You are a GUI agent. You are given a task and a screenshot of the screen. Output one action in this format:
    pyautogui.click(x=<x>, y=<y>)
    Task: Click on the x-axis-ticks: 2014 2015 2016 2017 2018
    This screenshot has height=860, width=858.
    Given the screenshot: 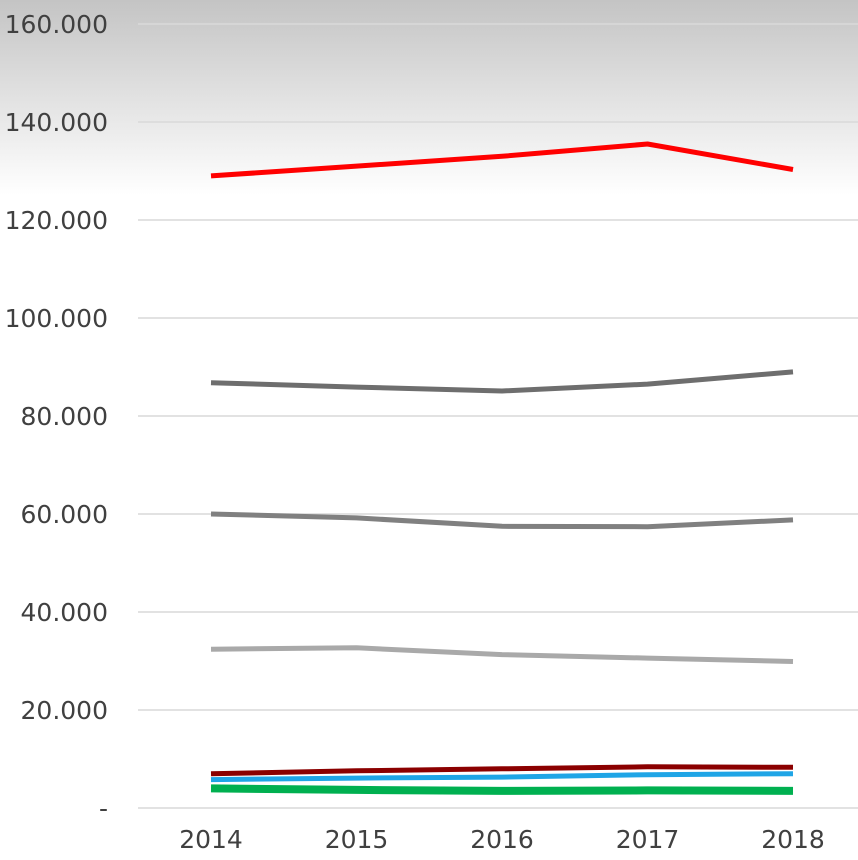 What is the action you would take?
    pyautogui.click(x=502, y=839)
    